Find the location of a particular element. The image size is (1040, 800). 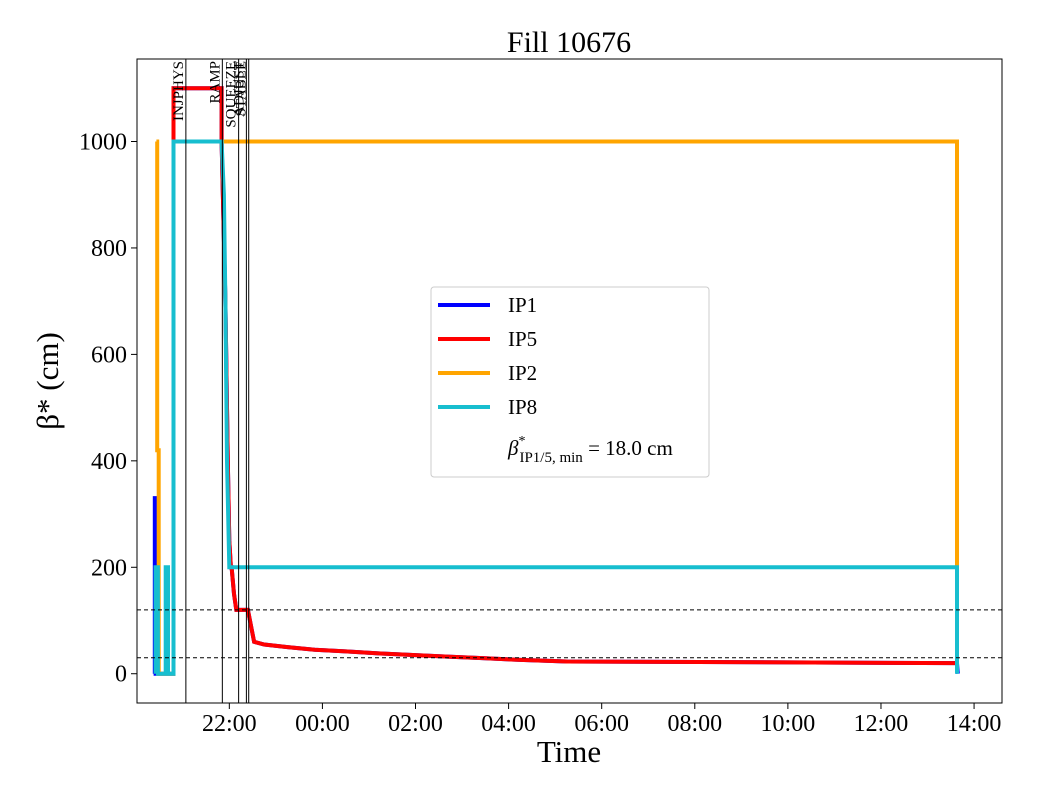

y-axis-ticks: 0 200 400 600 800 1000 is located at coordinates (108, 408).